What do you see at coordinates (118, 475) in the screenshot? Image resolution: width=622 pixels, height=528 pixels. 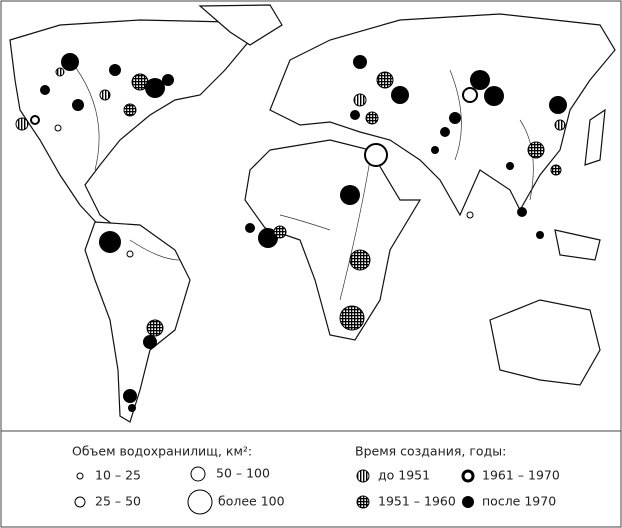 I see `legend-label: 10 – 25` at bounding box center [118, 475].